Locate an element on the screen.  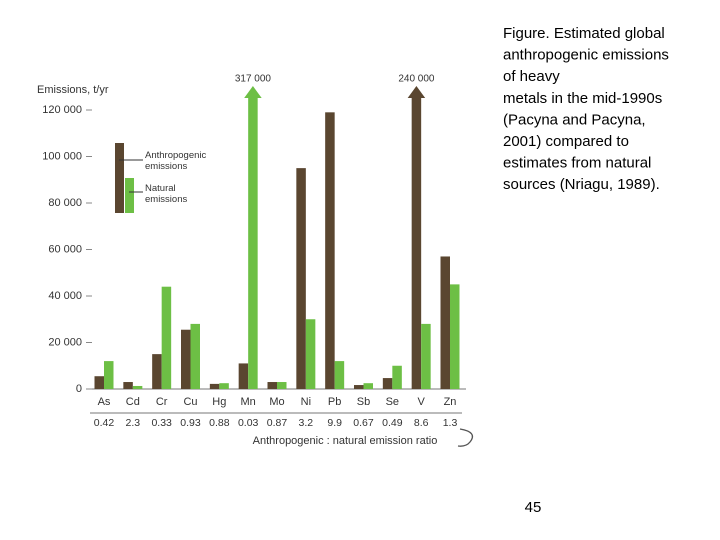
ratio-value: 8.6 is located at coordinates (421, 423).